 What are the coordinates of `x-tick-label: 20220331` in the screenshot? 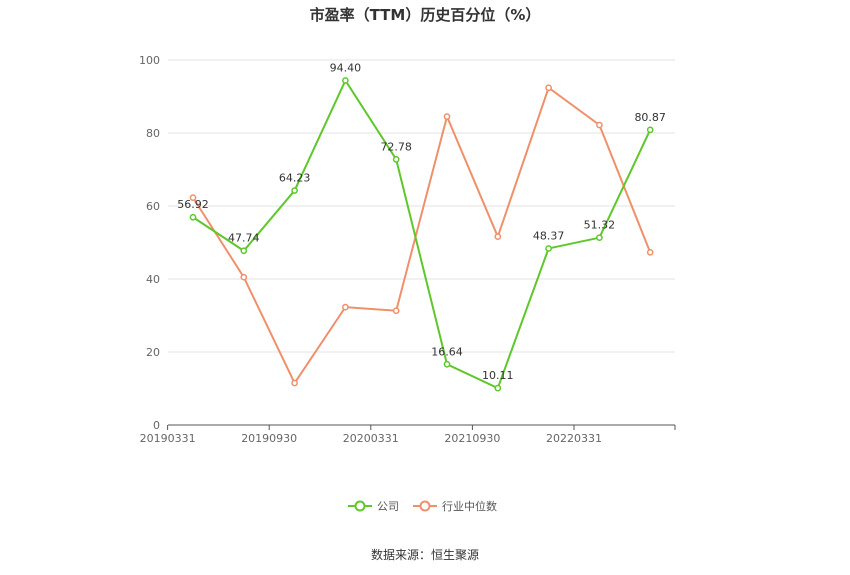 It's located at (574, 438).